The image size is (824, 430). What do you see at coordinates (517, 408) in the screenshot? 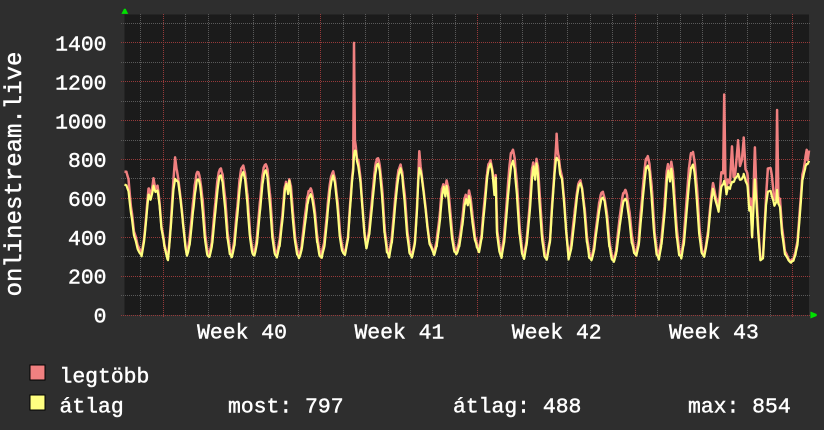
I see `svg-text: átlag: 488` at bounding box center [517, 408].